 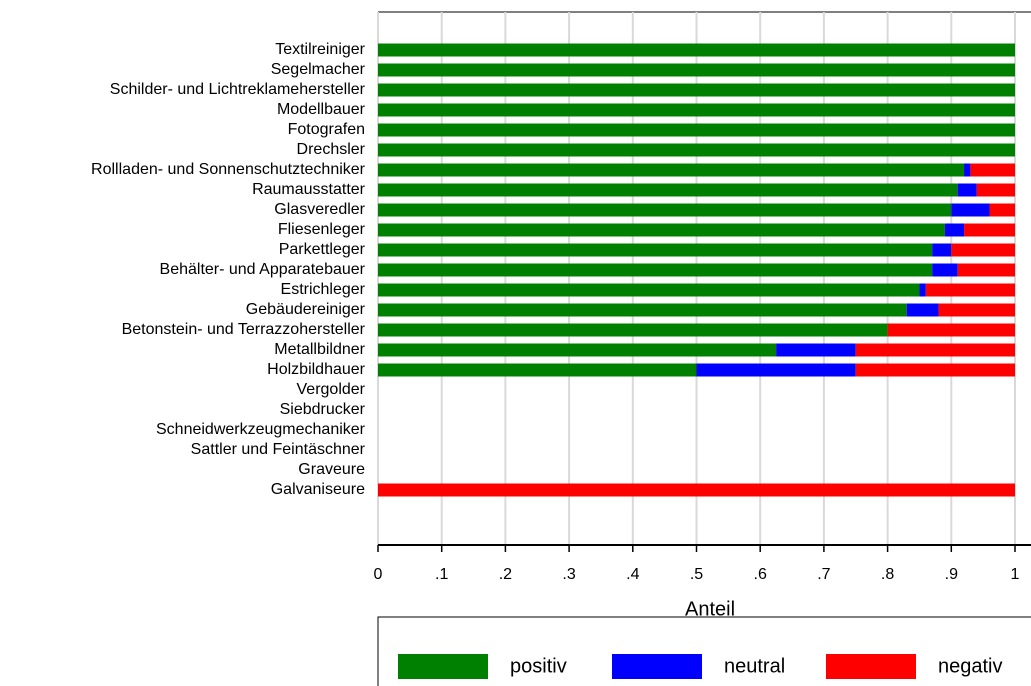 What do you see at coordinates (331, 389) in the screenshot?
I see `y-tick-label: Vergolder` at bounding box center [331, 389].